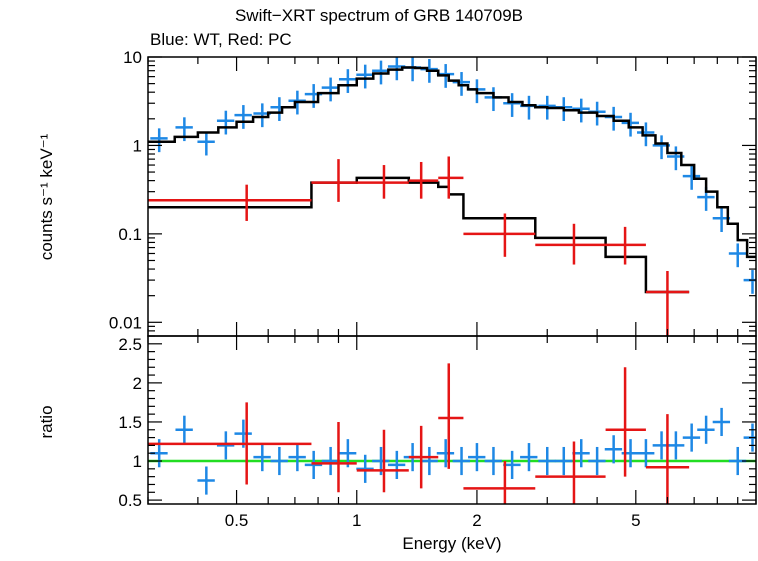 This screenshot has width=758, height=561. Describe the element at coordinates (221, 39) in the screenshot. I see `chart-subtitle: Blue: WT, Red: PC` at that location.